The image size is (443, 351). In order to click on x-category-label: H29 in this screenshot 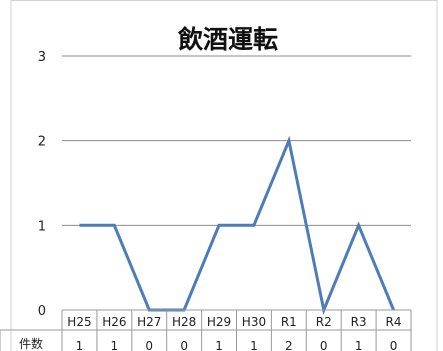, I will do `click(219, 322)`.